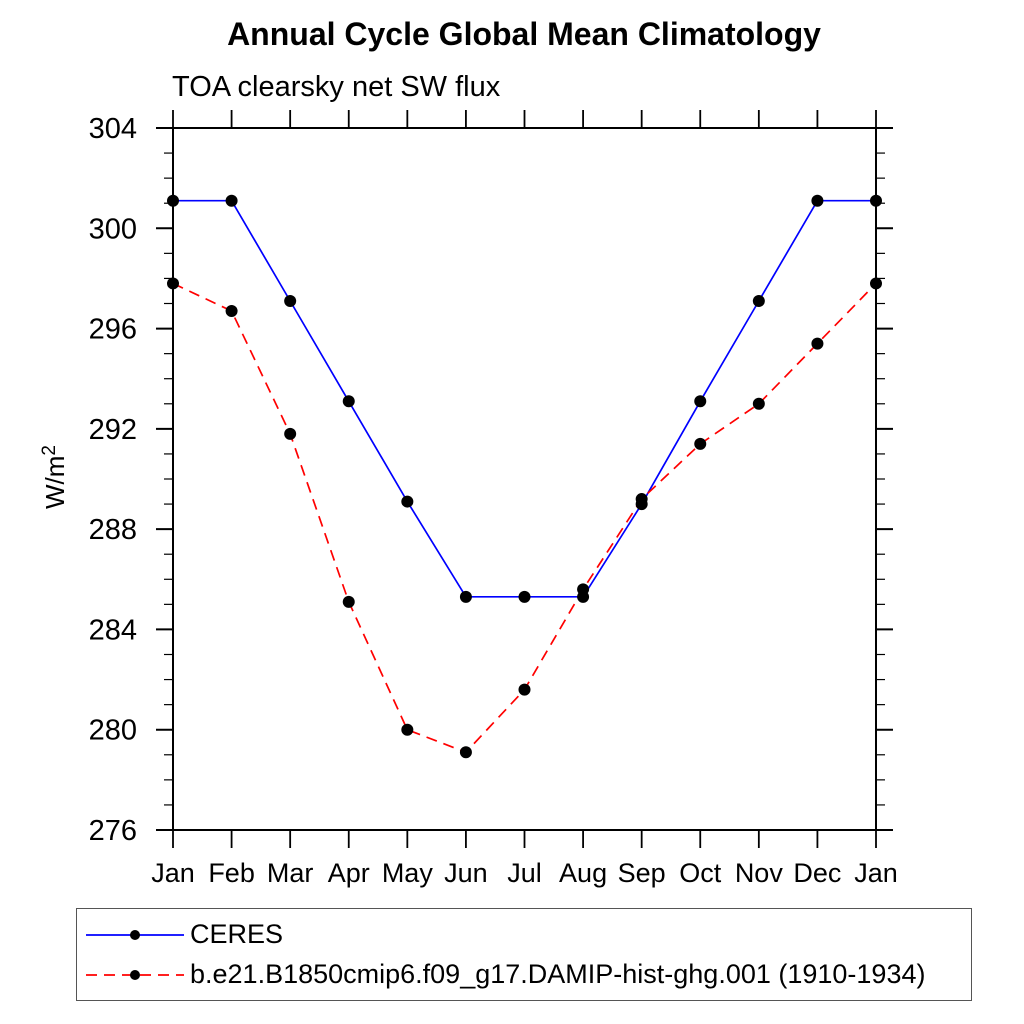 The width and height of the screenshot is (1024, 1024). Describe the element at coordinates (817, 873) in the screenshot. I see `x-tick-label: Dec` at that location.